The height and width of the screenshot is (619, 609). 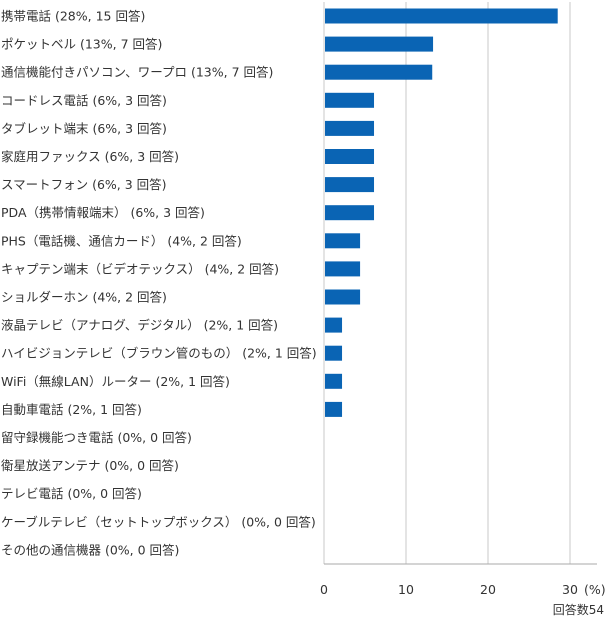 What do you see at coordinates (90, 549) in the screenshot?
I see `category-label-19: その他の通信機器 (0%, 0 回答)` at bounding box center [90, 549].